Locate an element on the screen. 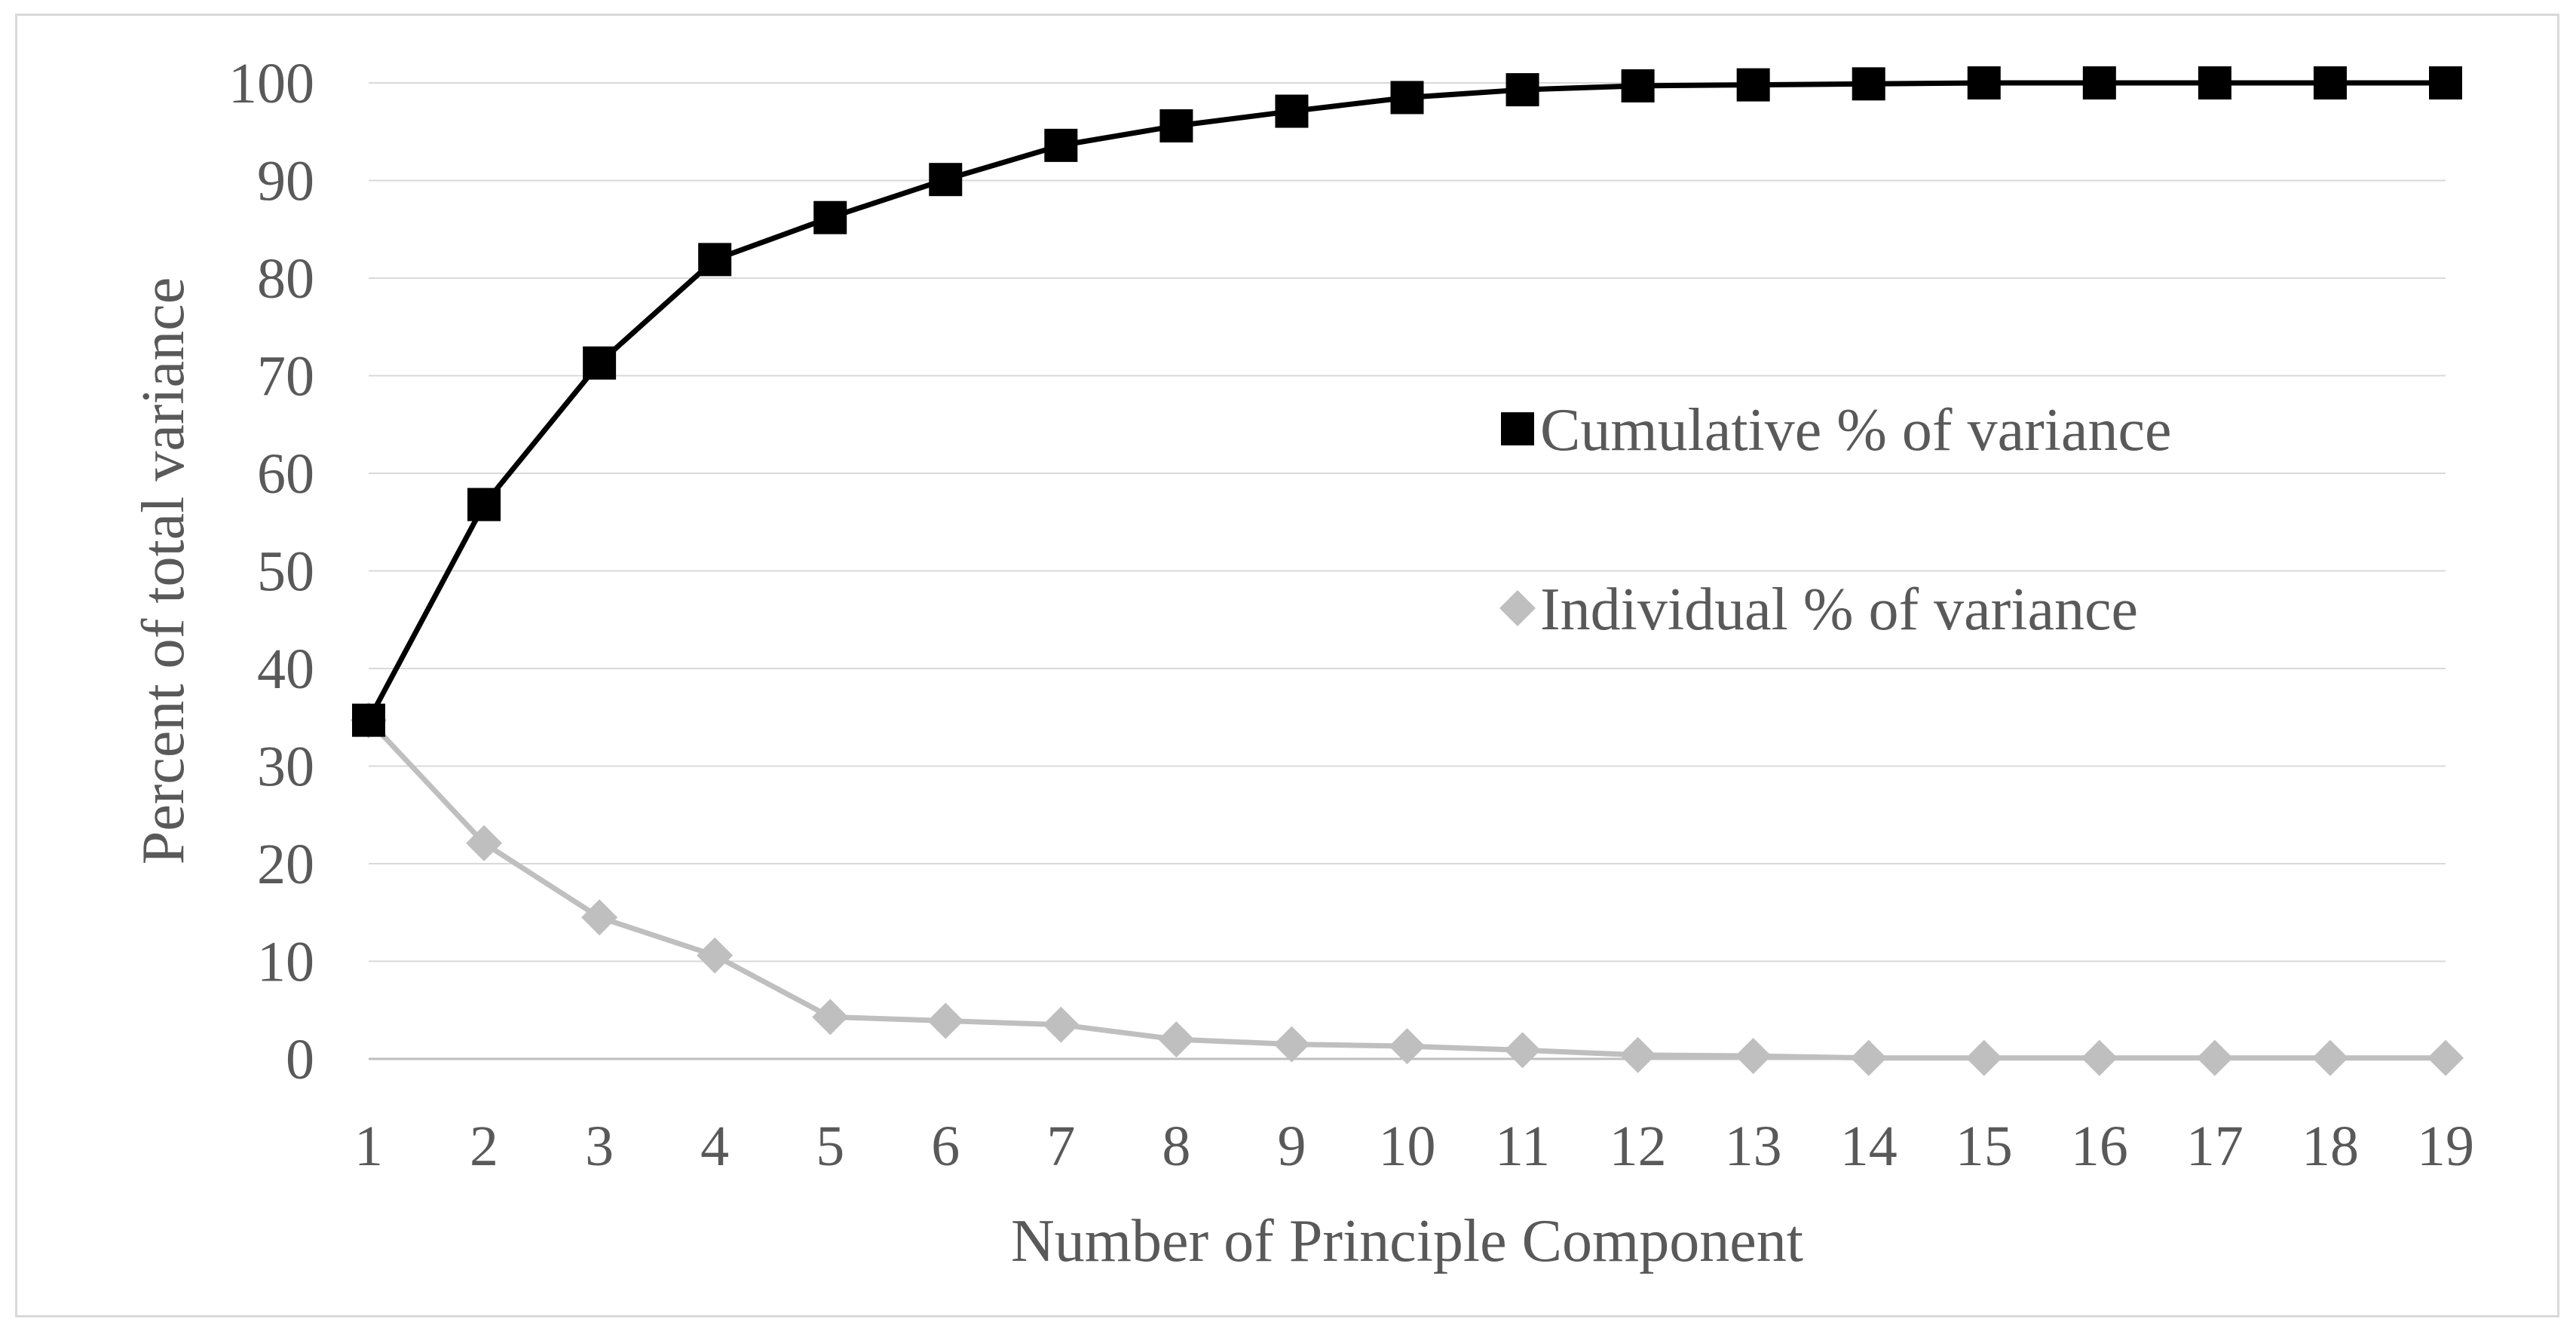 This screenshot has width=2576, height=1337. x-tick-label: 5 is located at coordinates (830, 1146).